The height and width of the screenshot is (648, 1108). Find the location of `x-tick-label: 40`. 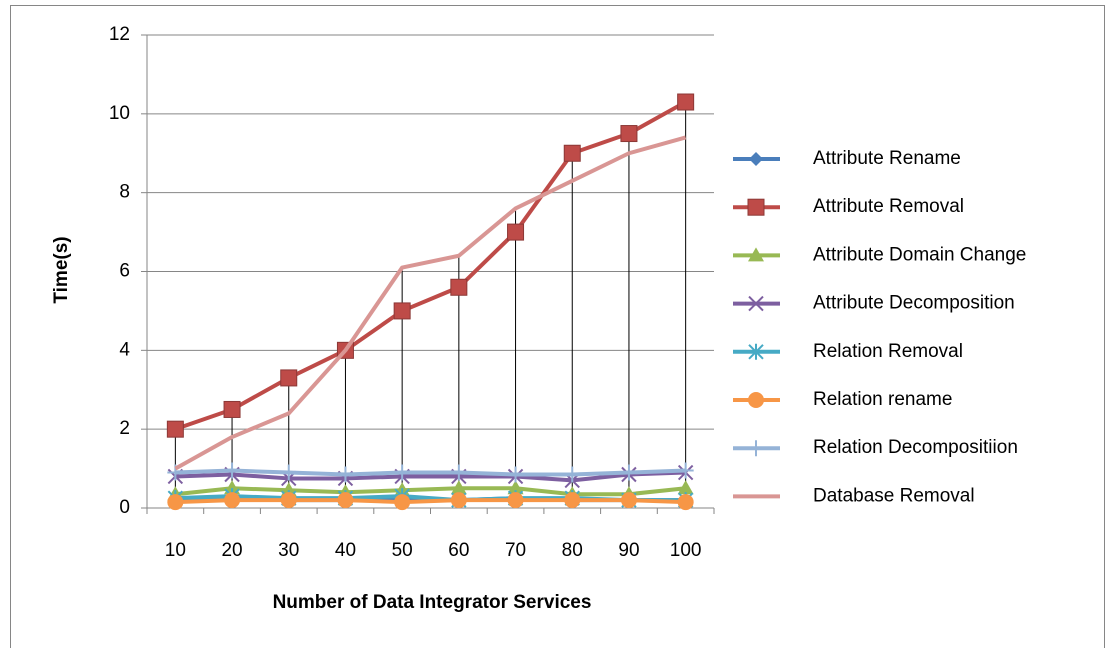

x-tick-label: 40 is located at coordinates (345, 550).